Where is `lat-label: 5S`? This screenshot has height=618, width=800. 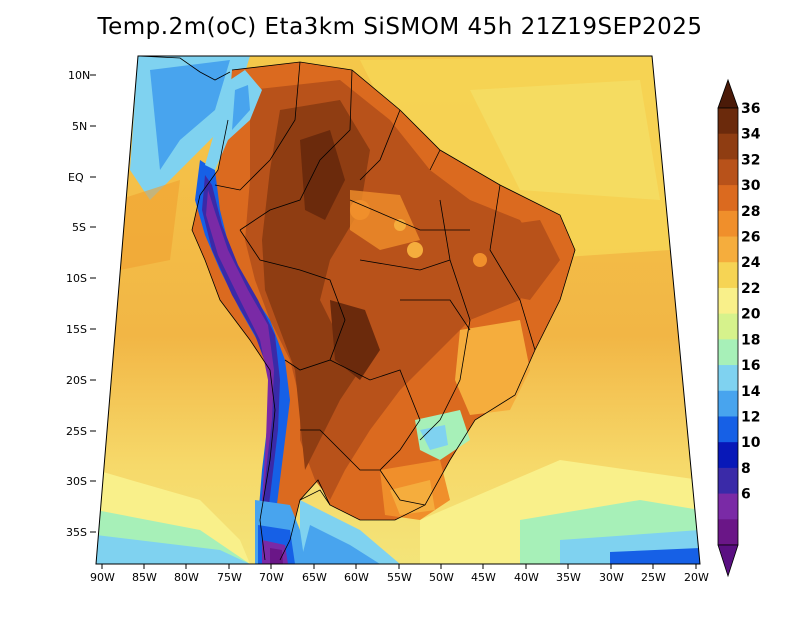 lat-label: 5S is located at coordinates (79, 227).